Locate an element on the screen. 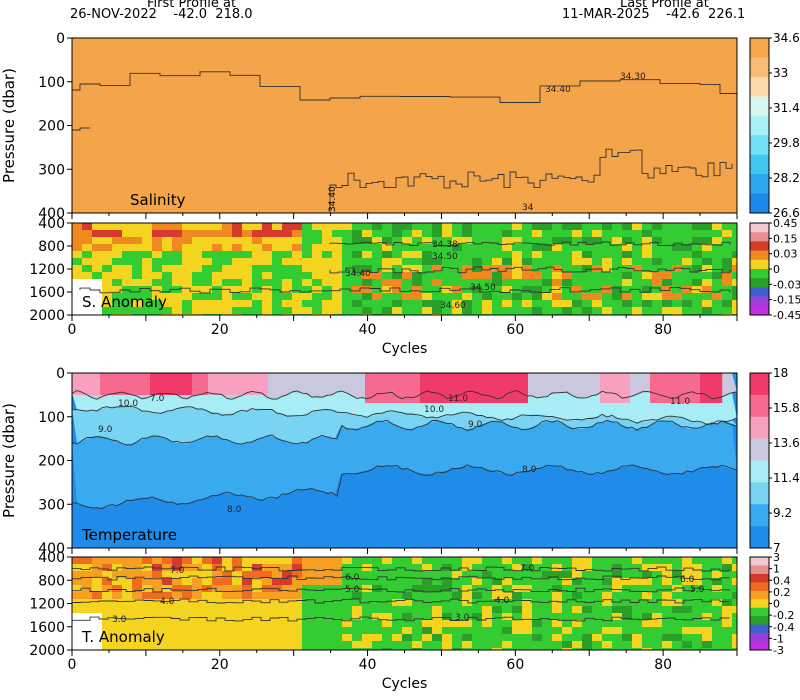  colorbar-label: -0.2 is located at coordinates (783, 615).